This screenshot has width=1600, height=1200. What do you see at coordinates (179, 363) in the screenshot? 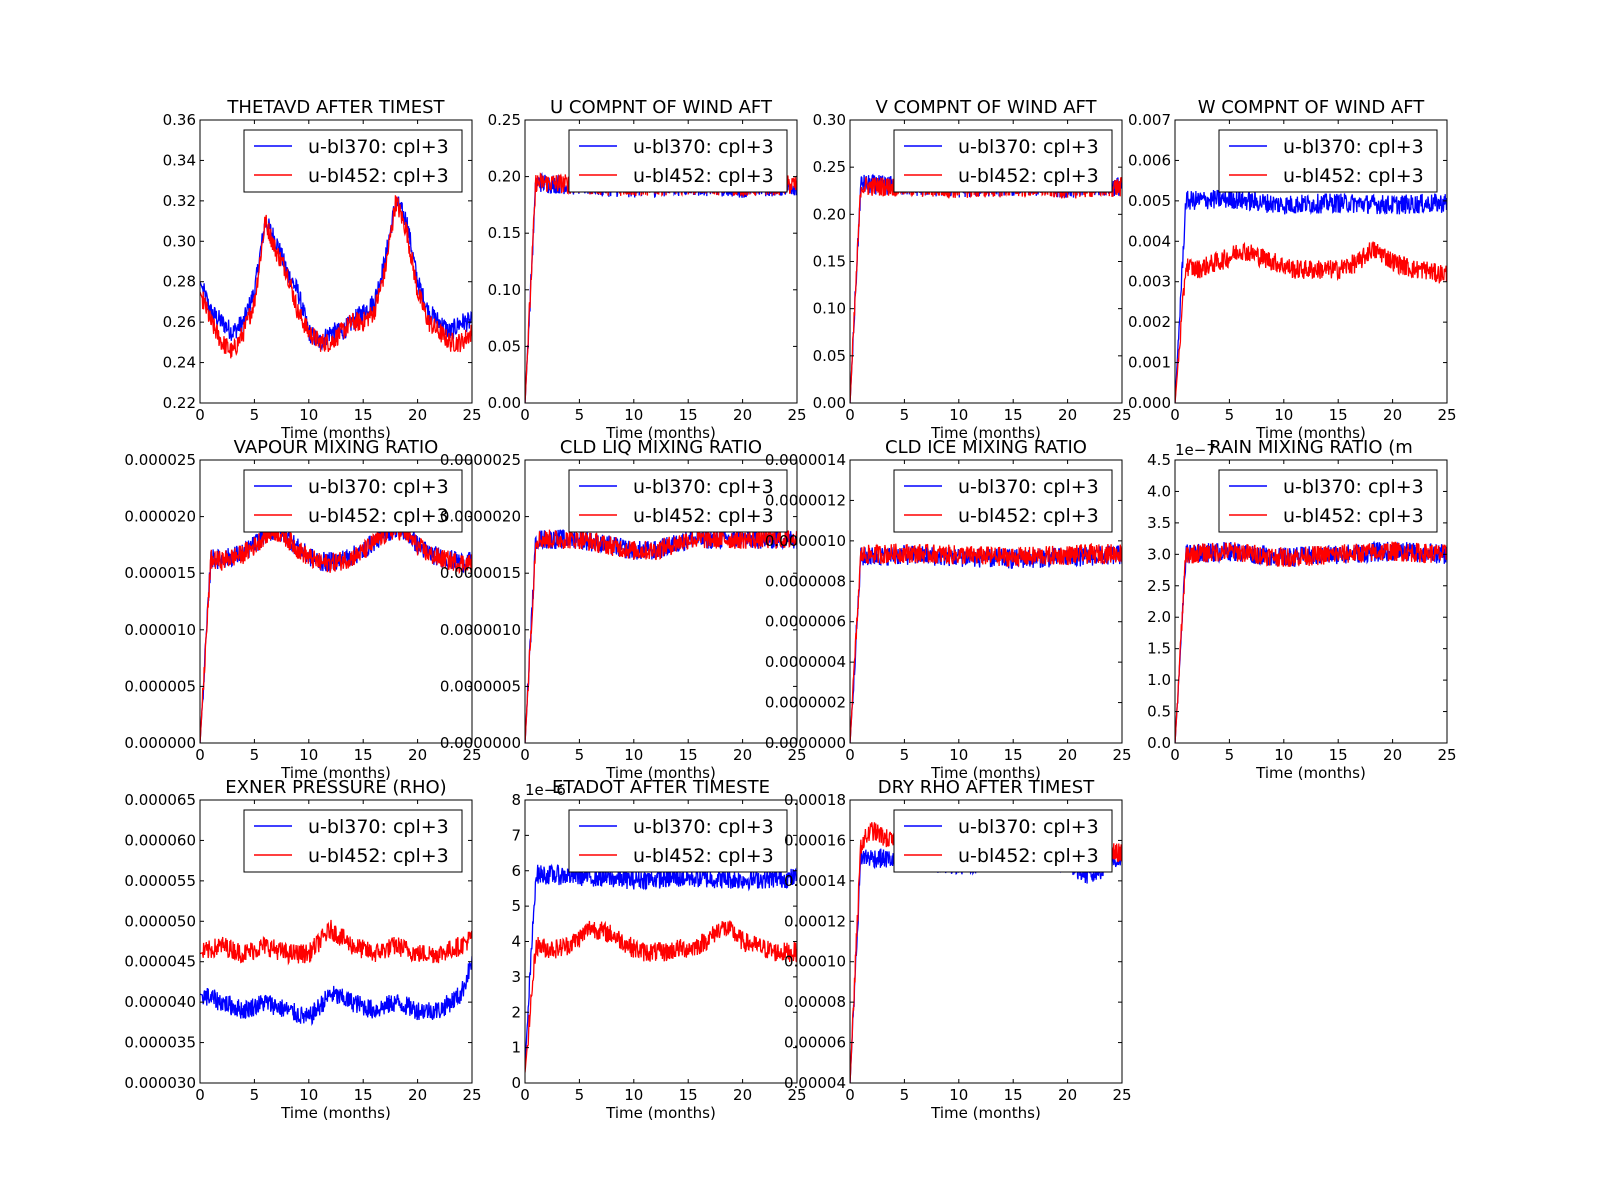
I see `y-tick-label: 0.24` at bounding box center [179, 363].